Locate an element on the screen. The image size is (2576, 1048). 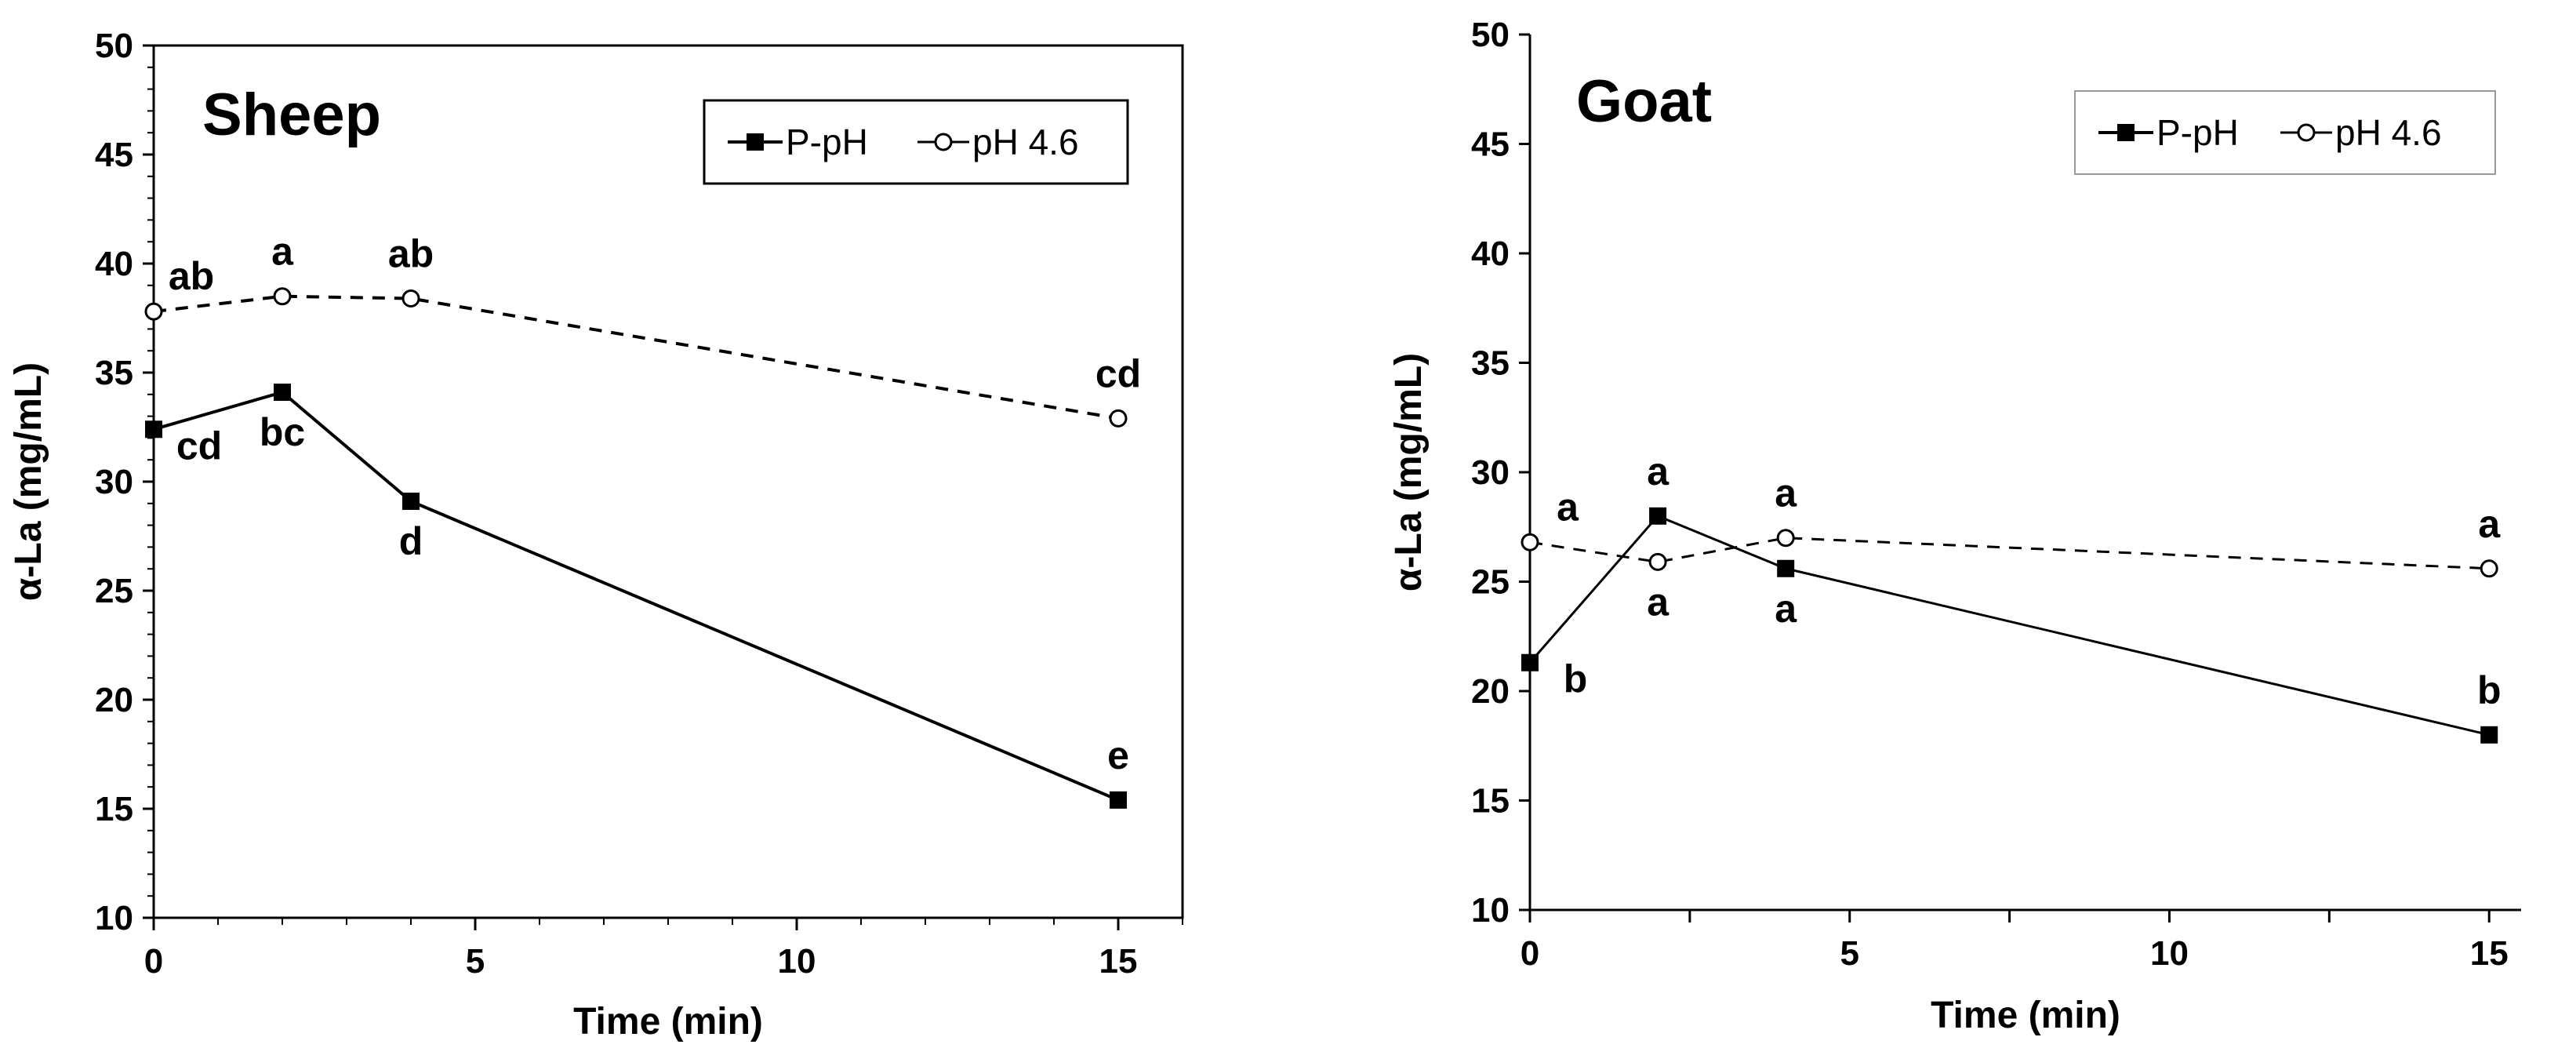
series-p-ph: b a a b is located at coordinates (2011, 596).